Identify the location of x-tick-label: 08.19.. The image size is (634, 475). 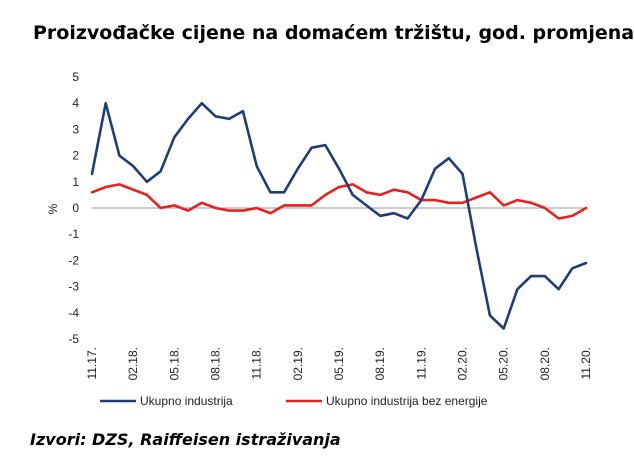
(380, 363).